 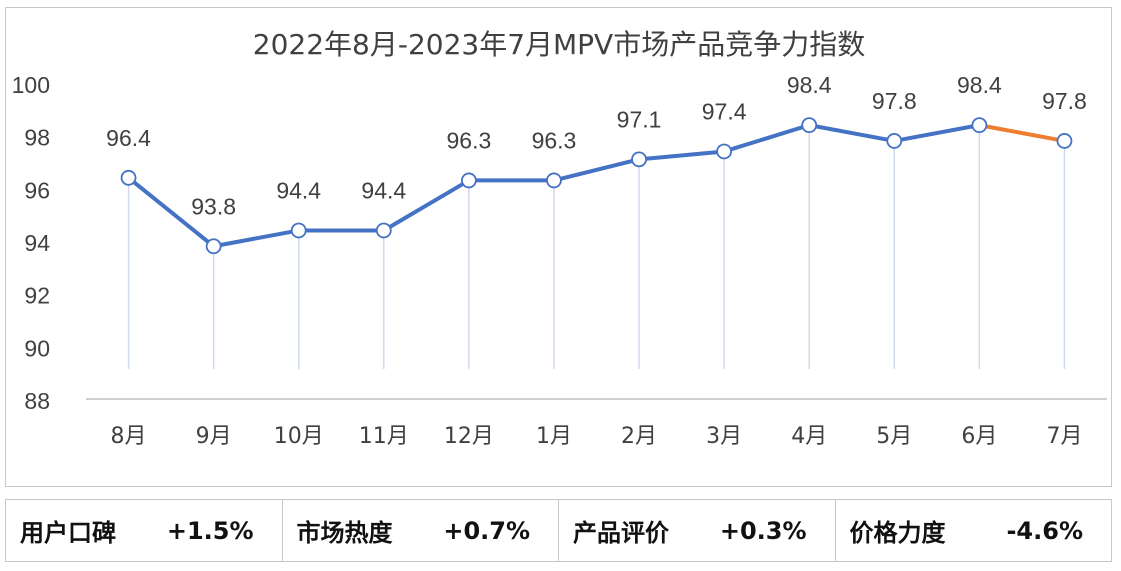 I want to click on stat-label: 产品评价, so click(x=621, y=533).